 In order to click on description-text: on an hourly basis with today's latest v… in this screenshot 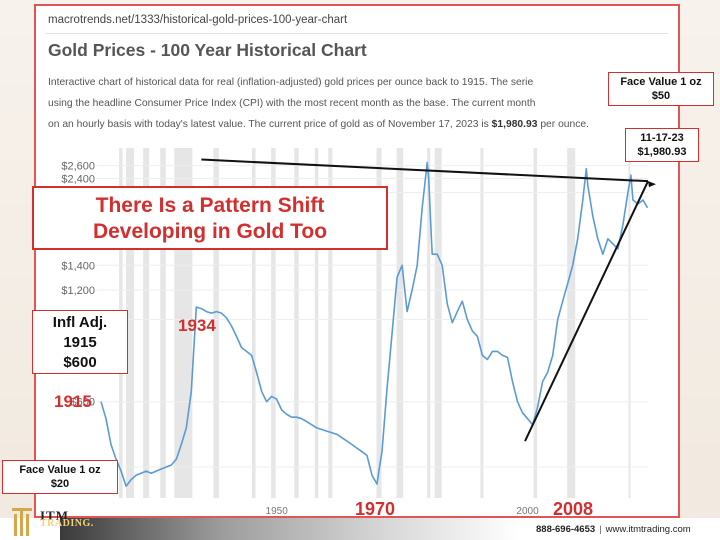, I will do `click(270, 124)`.